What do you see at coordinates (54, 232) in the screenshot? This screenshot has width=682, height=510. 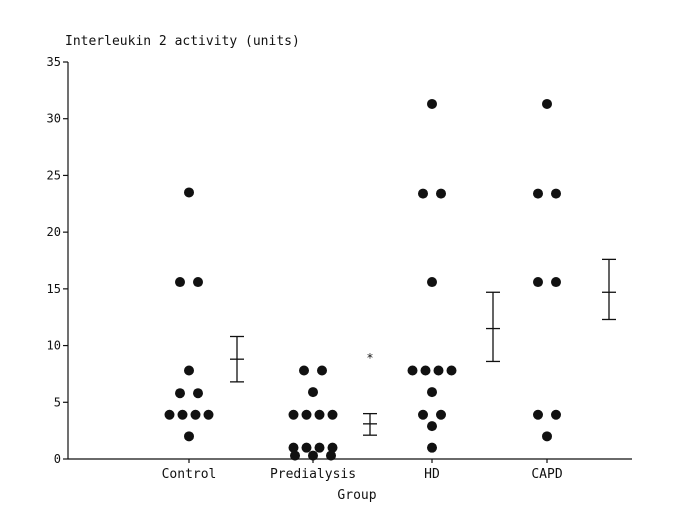 I see `y-tick-label: 20` at bounding box center [54, 232].